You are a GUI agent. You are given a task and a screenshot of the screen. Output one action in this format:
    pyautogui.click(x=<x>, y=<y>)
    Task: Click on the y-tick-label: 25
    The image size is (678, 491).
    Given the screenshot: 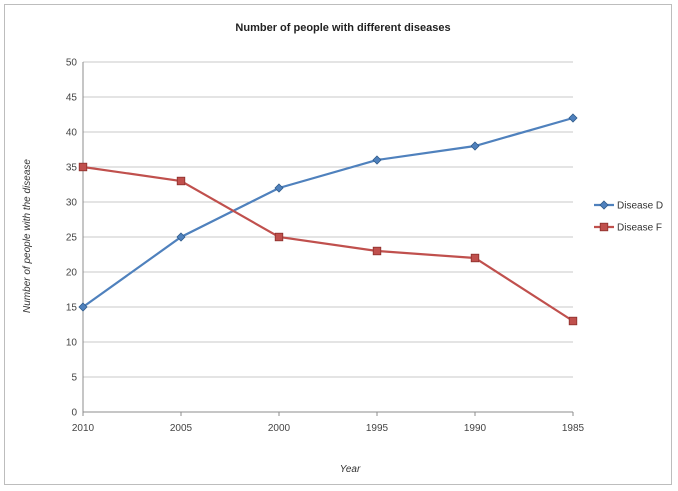 What is the action you would take?
    pyautogui.click(x=72, y=238)
    